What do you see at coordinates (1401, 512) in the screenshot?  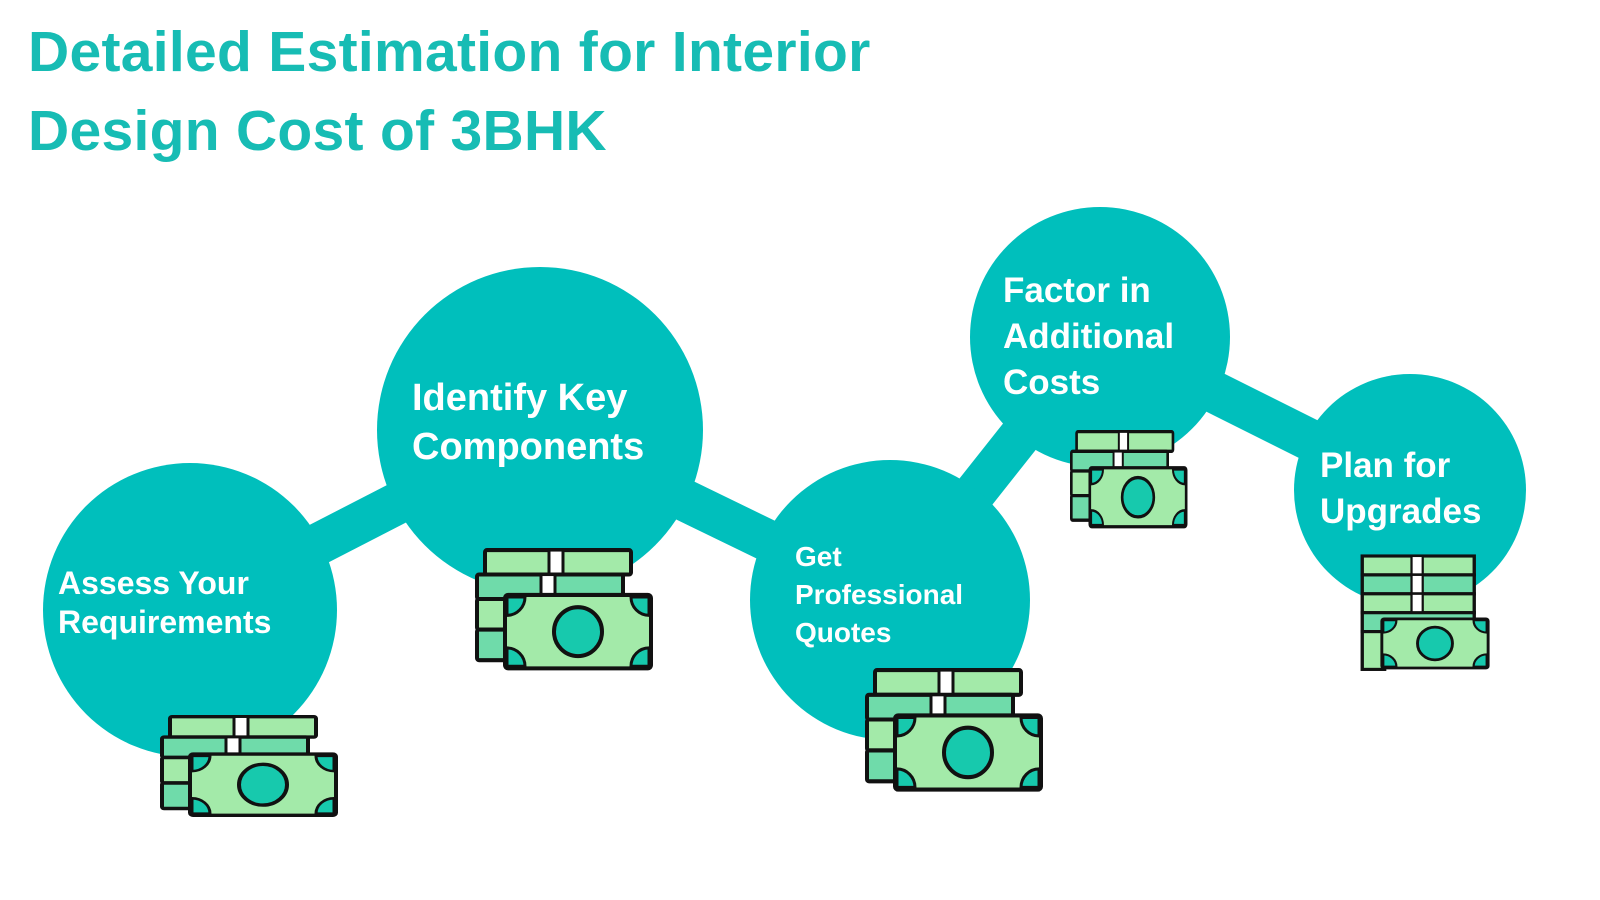 I see `step-label-line: Upgrades` at bounding box center [1401, 512].